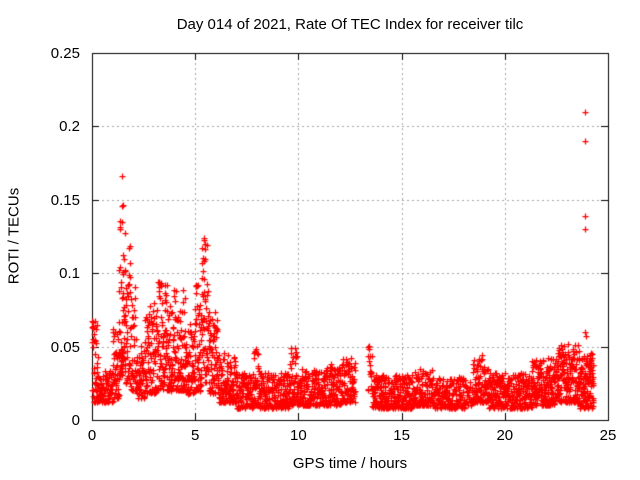 The image size is (640, 480). I want to click on y-tick-label: 0.1, so click(69, 274).